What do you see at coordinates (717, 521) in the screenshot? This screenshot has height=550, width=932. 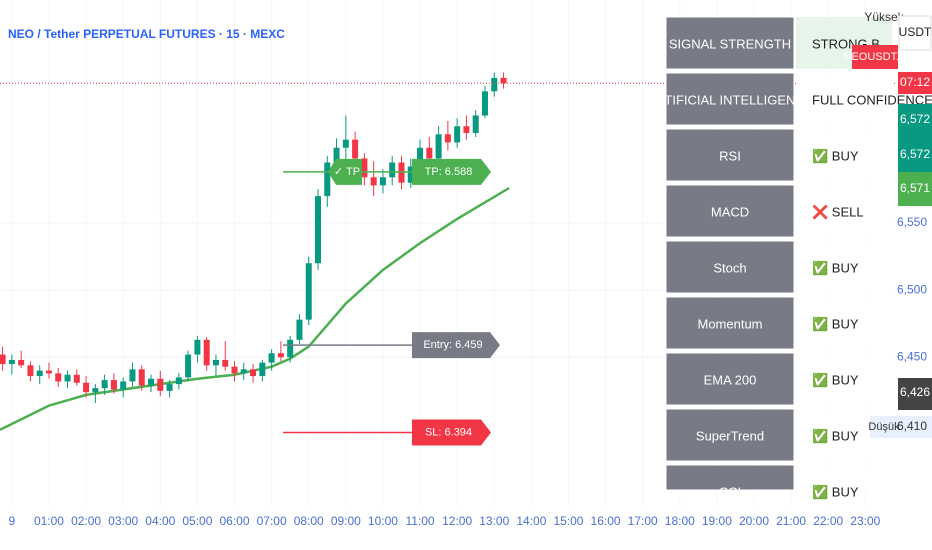 I see `x-tick-label: 19:00` at bounding box center [717, 521].